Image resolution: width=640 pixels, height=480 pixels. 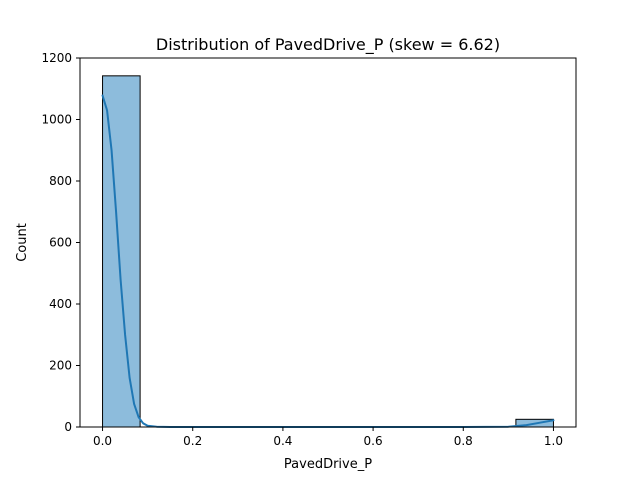 I want to click on y-tick-label-1: 200, so click(x=60, y=366).